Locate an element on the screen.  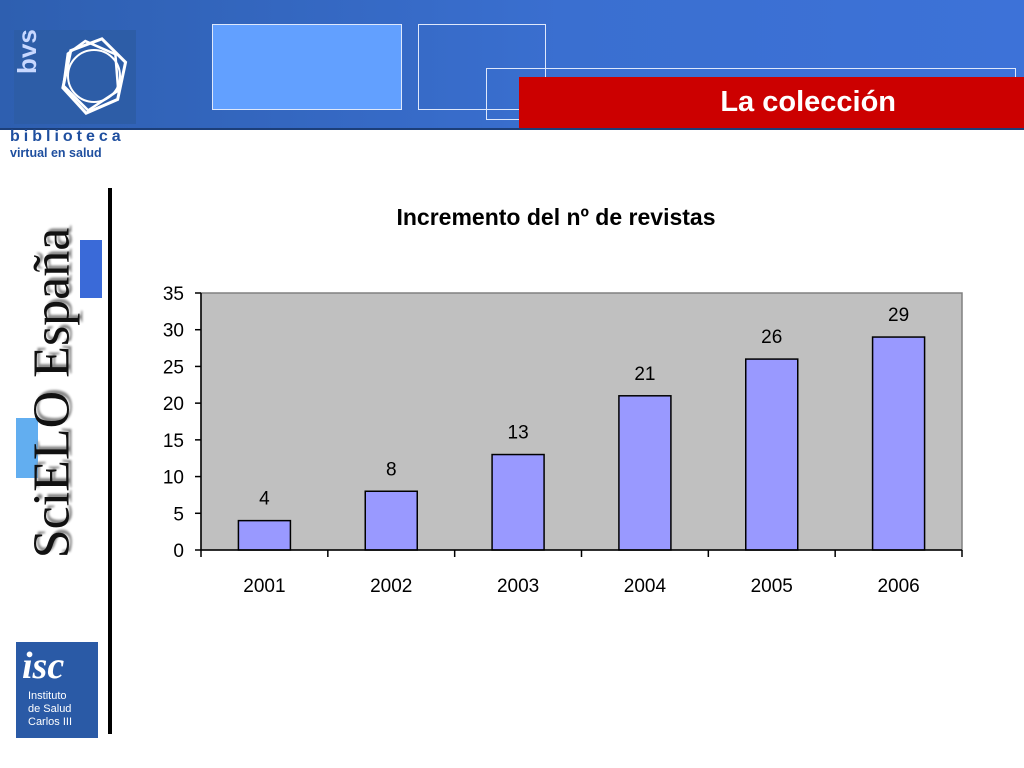
isc-text: Instituto de Salud Carlos III is located at coordinates (50, 709).